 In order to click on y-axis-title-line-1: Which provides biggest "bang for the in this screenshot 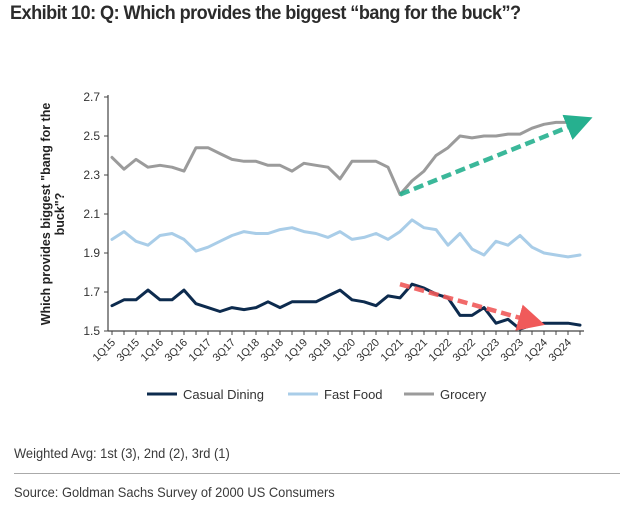, I will do `click(46, 214)`.